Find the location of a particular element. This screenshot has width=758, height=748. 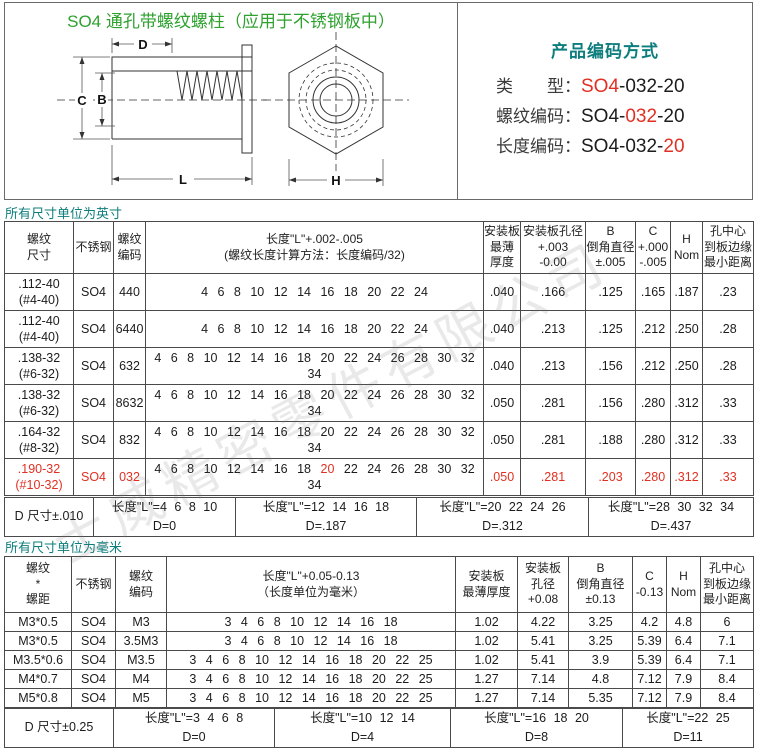

d-size-group: 长度"L"=4 6 8 10 D=0 is located at coordinates (164, 517).